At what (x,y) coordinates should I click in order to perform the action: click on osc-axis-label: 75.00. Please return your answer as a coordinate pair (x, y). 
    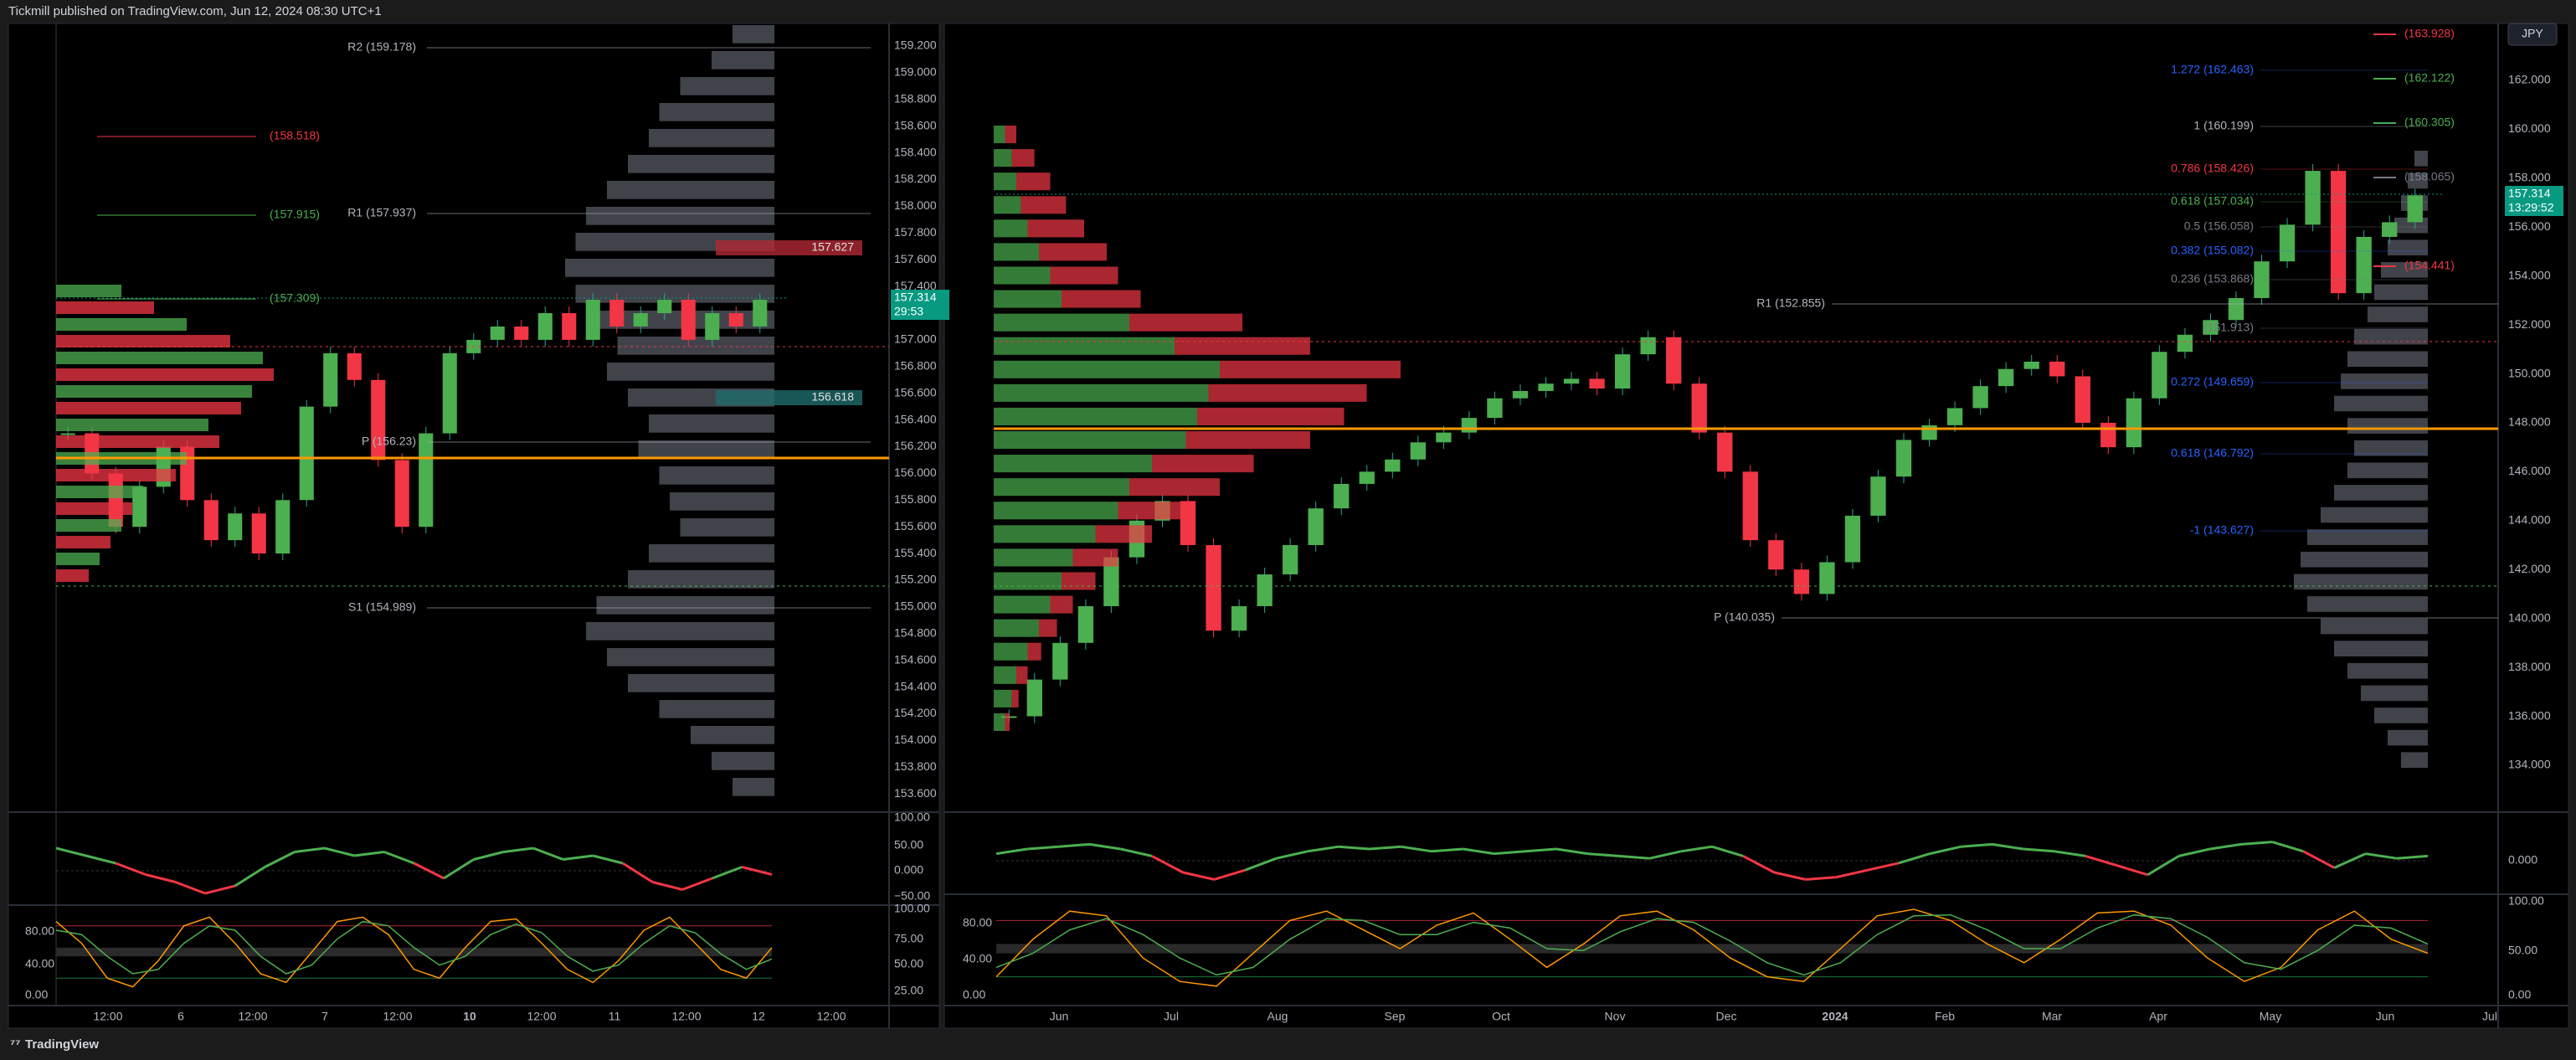
    Looking at the image, I should click on (909, 939).